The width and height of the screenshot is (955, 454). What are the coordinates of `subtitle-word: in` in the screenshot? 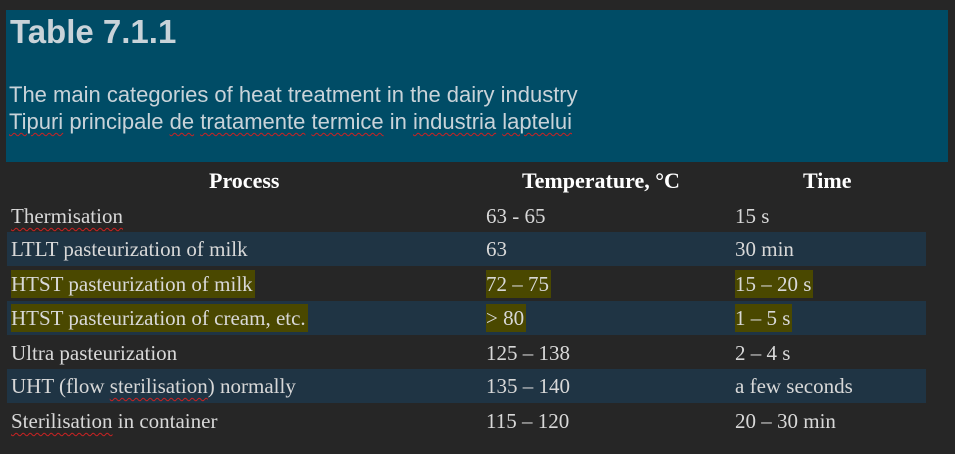 It's located at (398, 121).